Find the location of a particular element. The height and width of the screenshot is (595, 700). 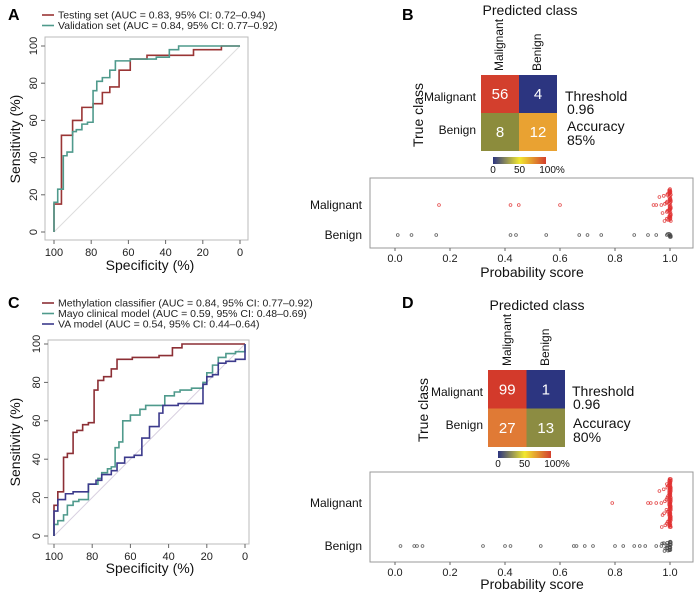

matrix-cell-value: 99 is located at coordinates (507, 389).